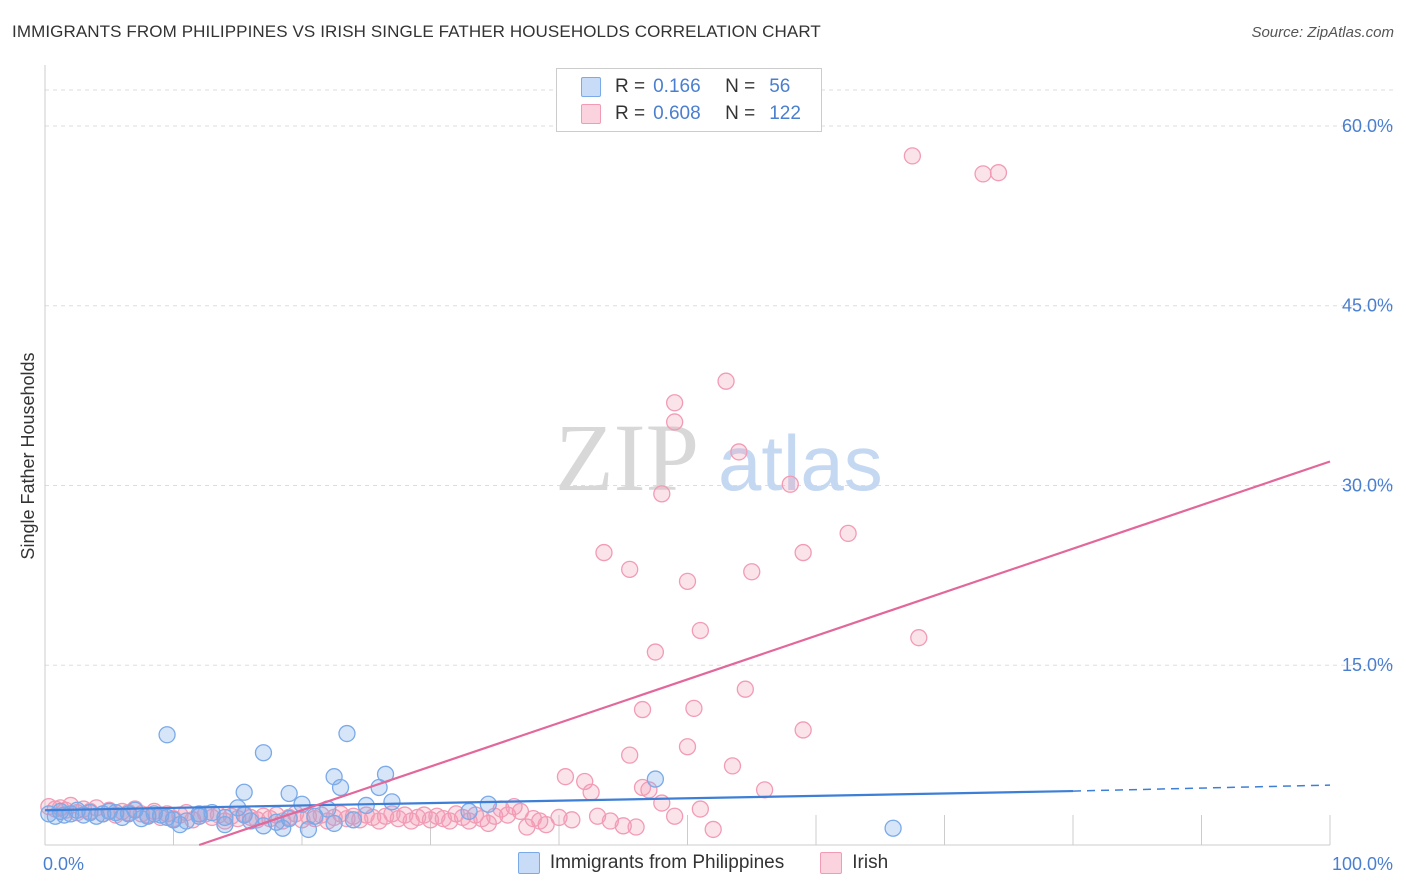 The image size is (1406, 892). What do you see at coordinates (689, 100) in the screenshot?
I see `correlation-legend: R = 0.166 N = 56 R = 0.608 N = 122` at bounding box center [689, 100].